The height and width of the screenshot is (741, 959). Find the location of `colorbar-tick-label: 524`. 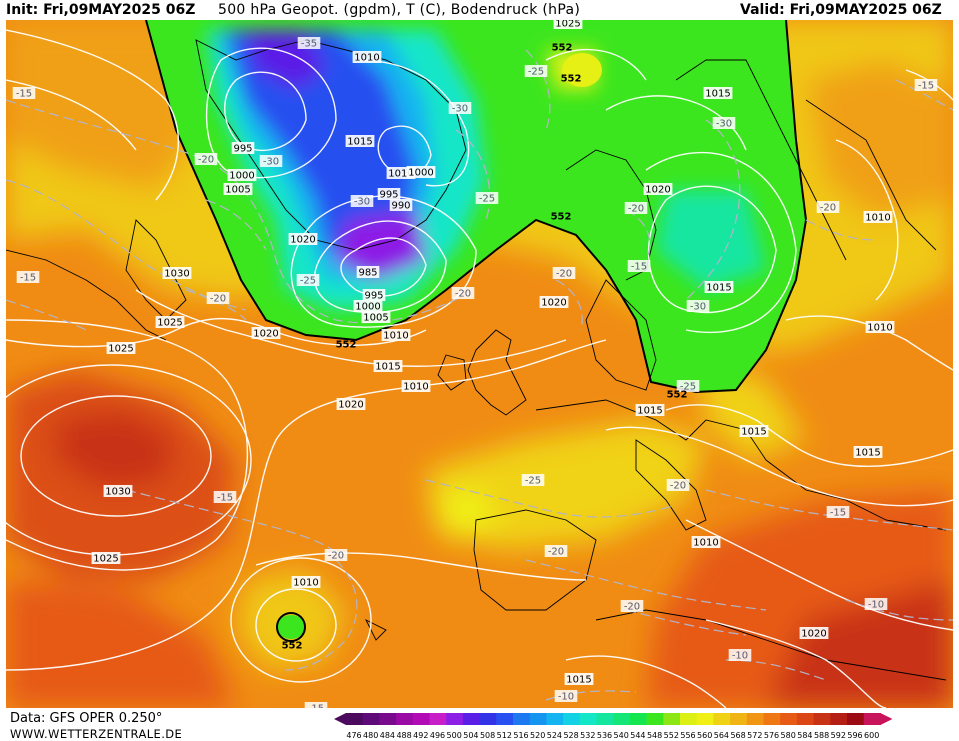

colorbar-tick-label: 524 is located at coordinates (554, 735).